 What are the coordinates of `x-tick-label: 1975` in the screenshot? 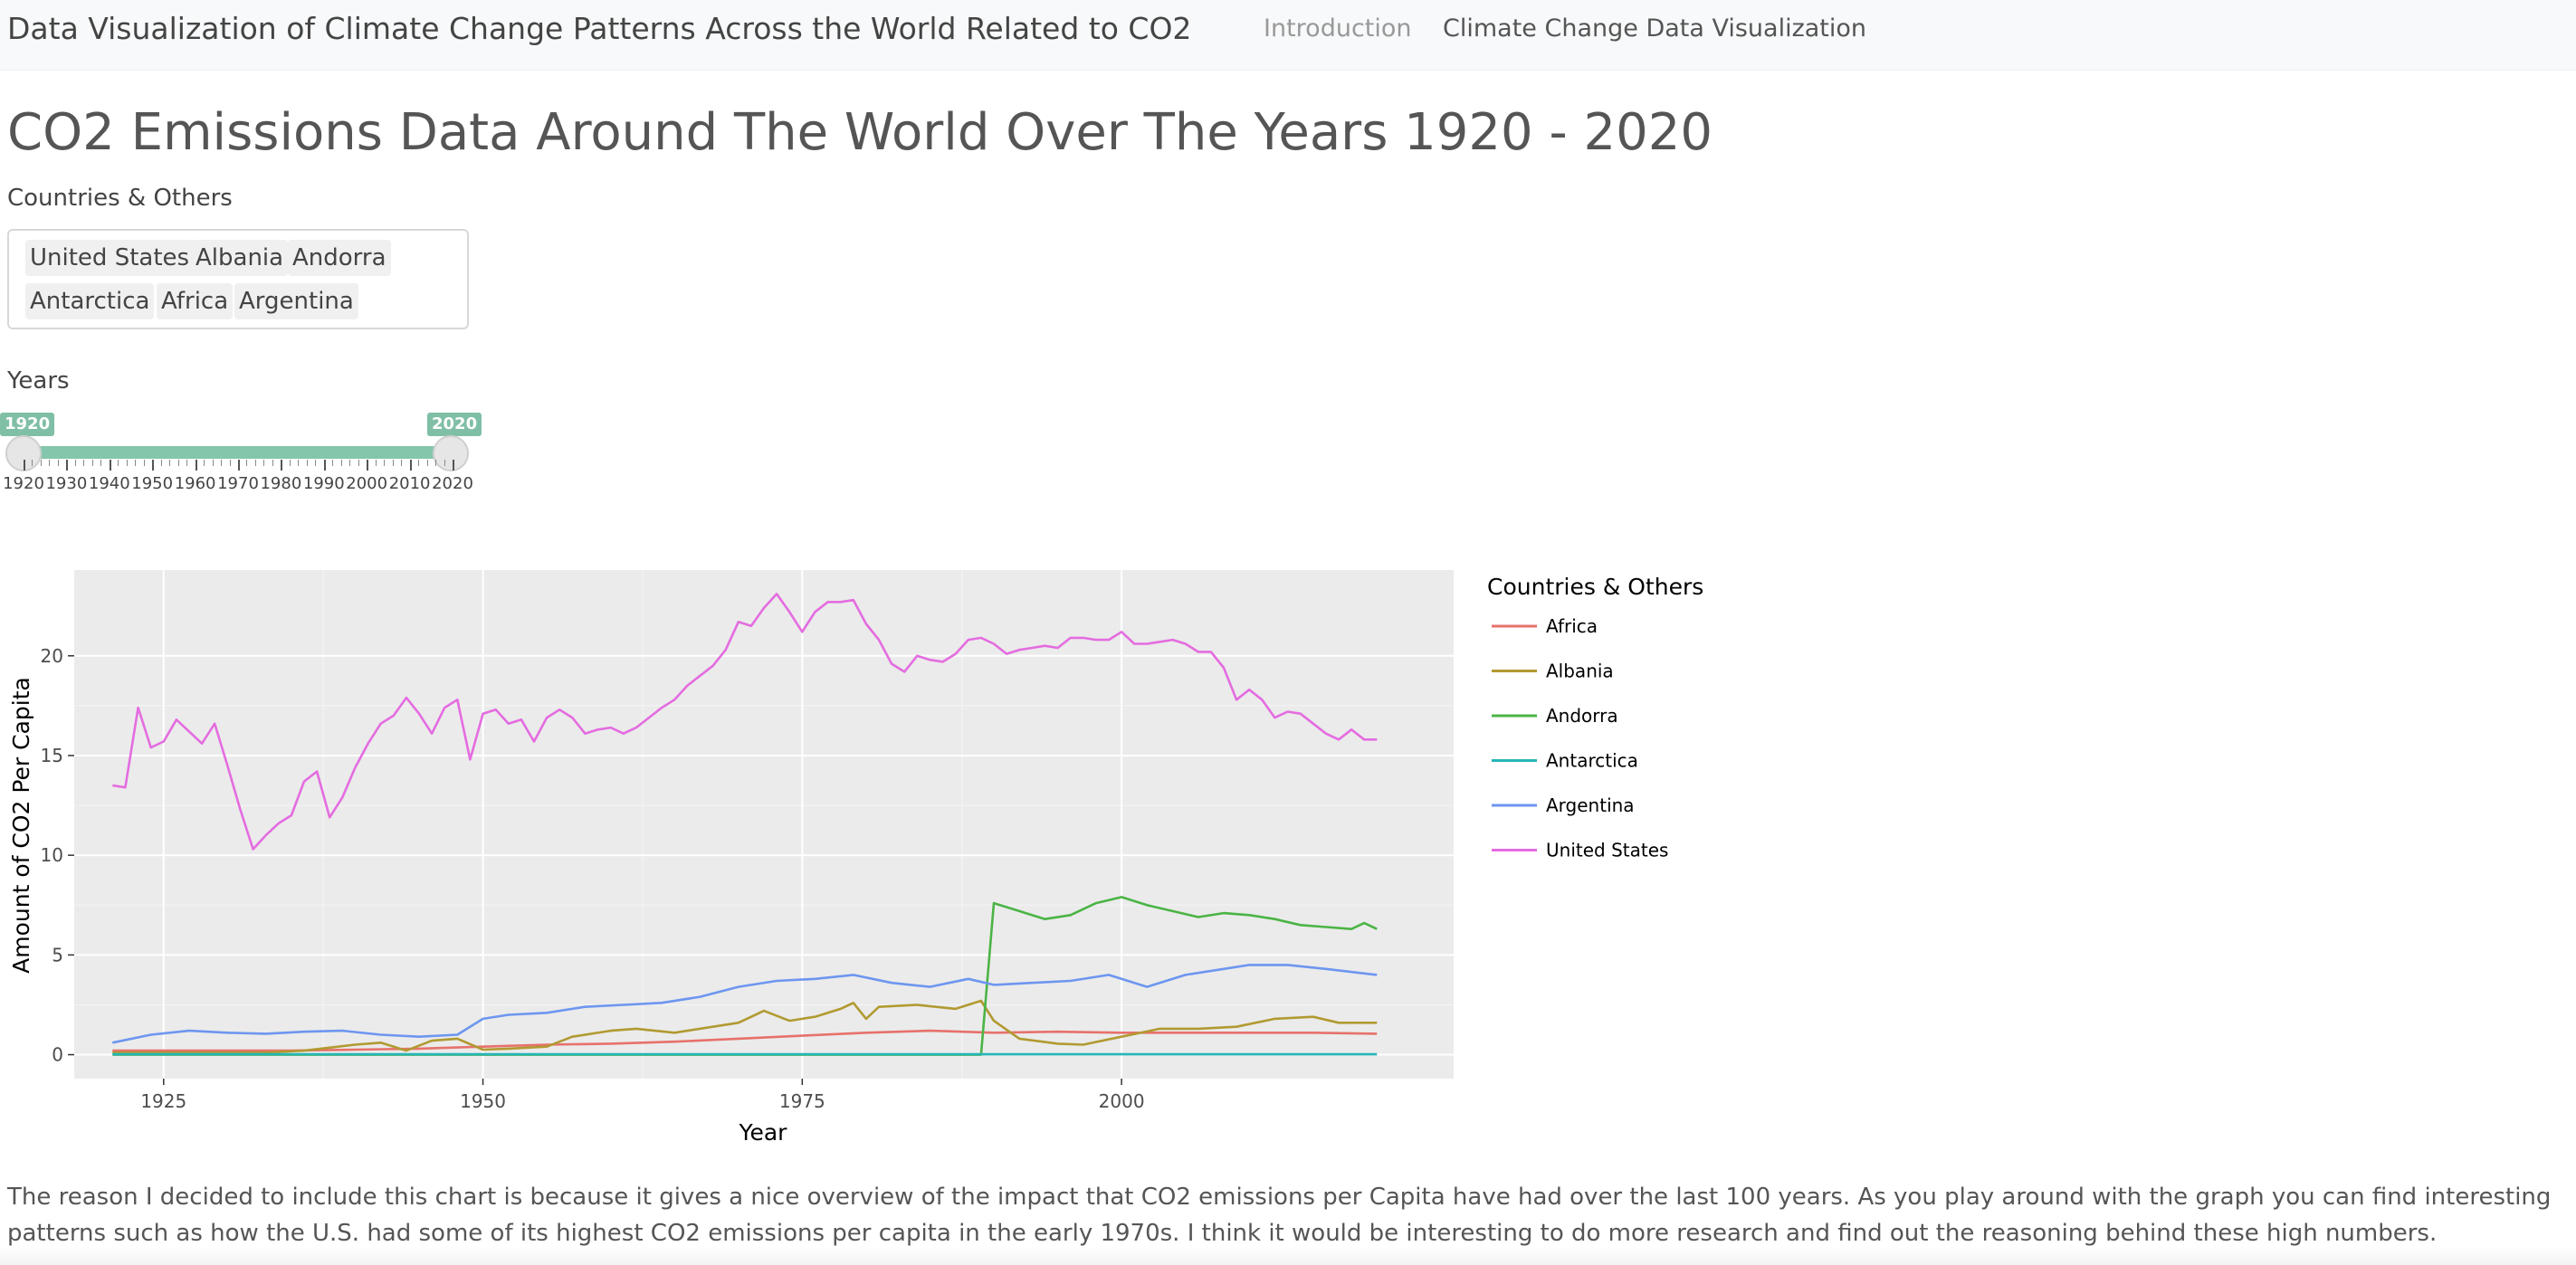 It's located at (802, 1101).